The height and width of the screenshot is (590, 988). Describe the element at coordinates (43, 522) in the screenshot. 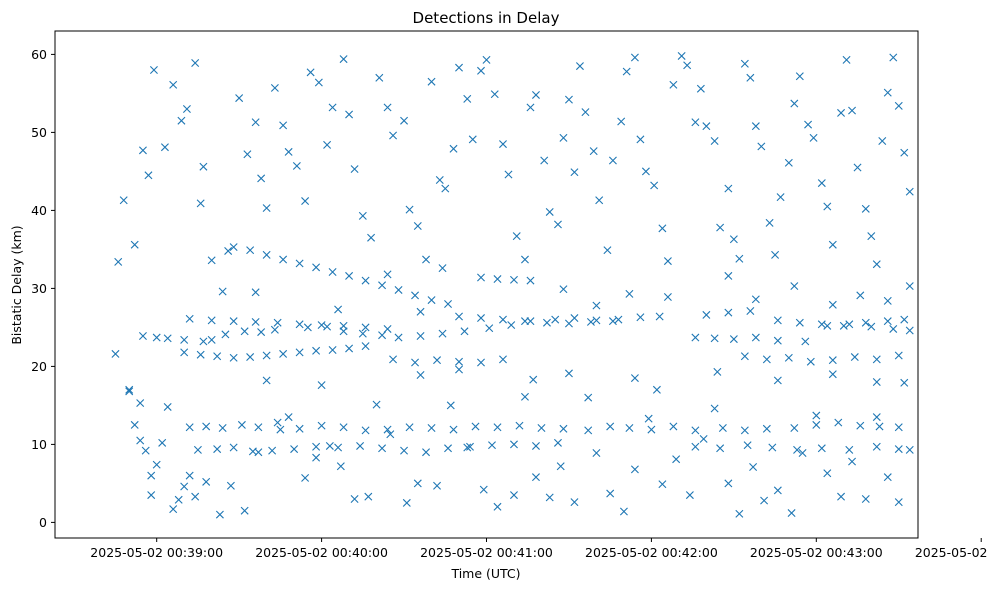

I see `y-tick-label: 0` at that location.